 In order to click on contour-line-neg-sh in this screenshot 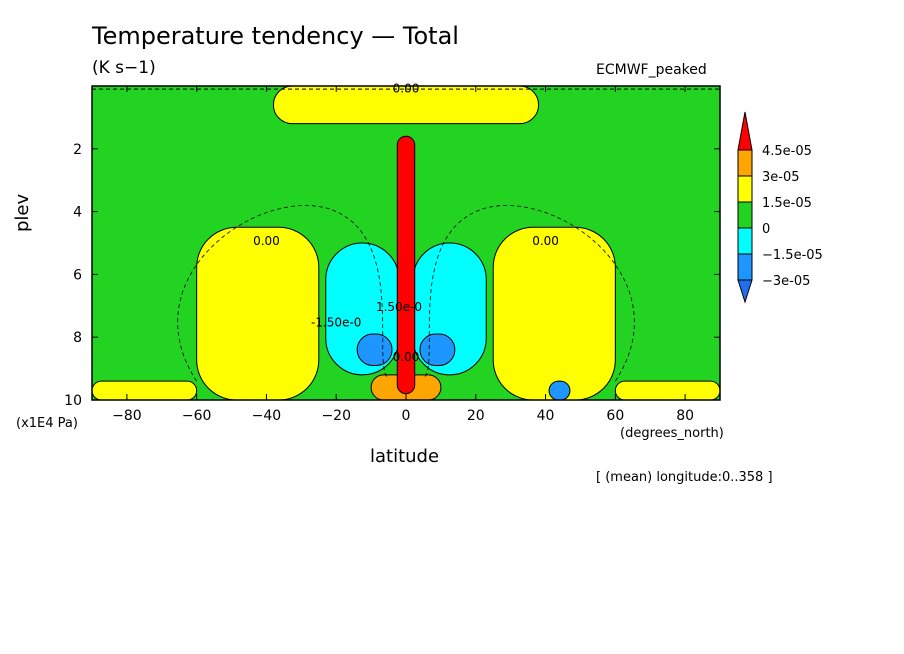, I will do `click(283, 293)`.